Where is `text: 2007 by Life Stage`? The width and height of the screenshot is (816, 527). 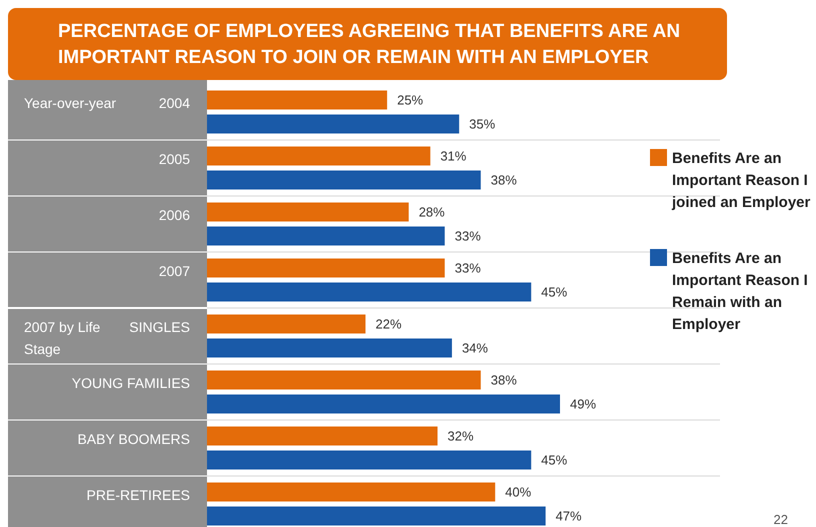 text: 2007 by Life Stage is located at coordinates (62, 338).